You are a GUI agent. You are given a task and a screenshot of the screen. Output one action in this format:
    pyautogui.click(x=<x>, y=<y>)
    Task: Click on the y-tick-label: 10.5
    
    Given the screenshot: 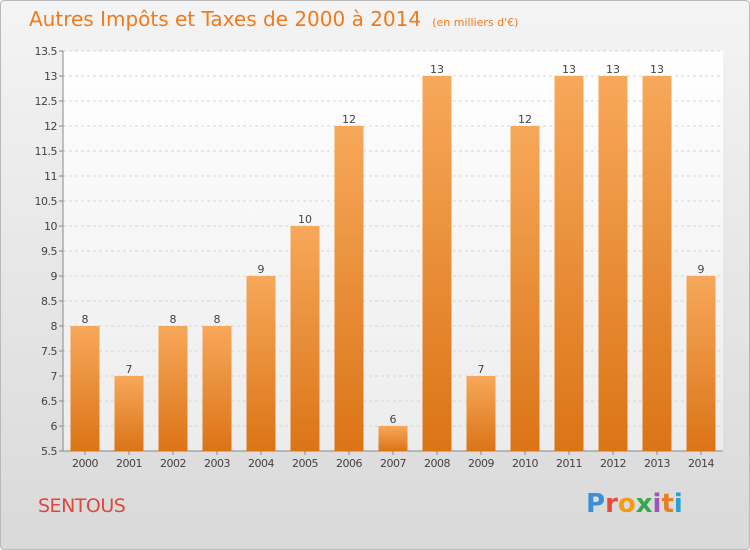 What is the action you would take?
    pyautogui.click(x=46, y=201)
    